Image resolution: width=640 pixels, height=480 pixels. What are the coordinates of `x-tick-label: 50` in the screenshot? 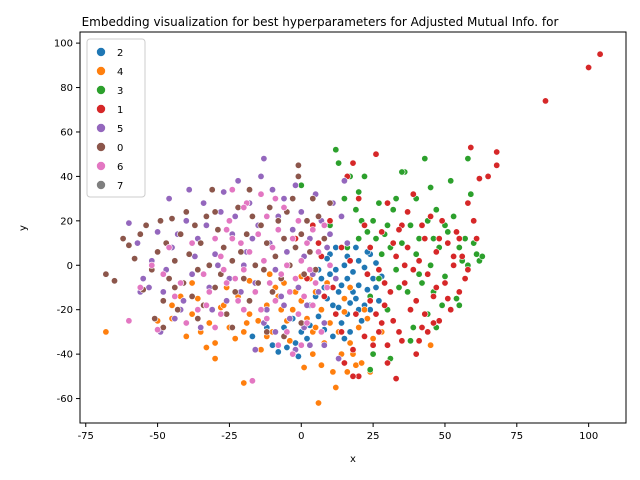 It's located at (445, 436).